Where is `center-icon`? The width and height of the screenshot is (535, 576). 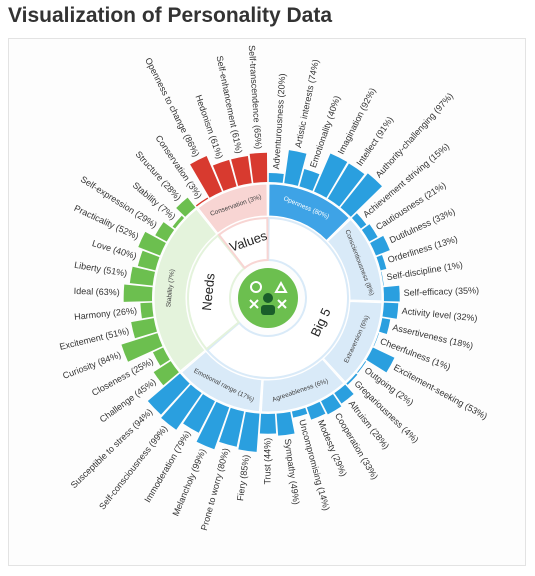 center-icon is located at coordinates (268, 298).